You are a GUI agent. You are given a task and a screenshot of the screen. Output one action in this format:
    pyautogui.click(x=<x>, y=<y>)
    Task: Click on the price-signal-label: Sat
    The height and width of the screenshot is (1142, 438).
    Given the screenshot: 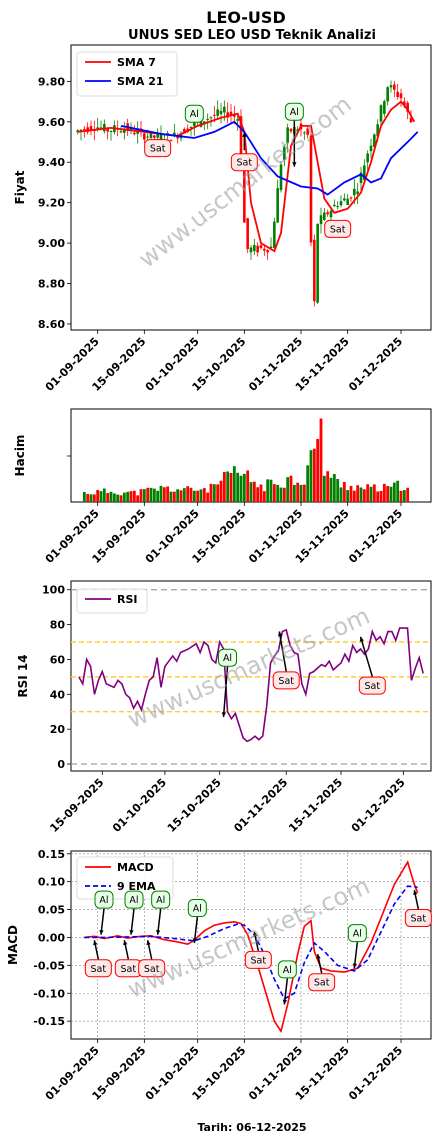 What is the action you would take?
    pyautogui.click(x=245, y=163)
    